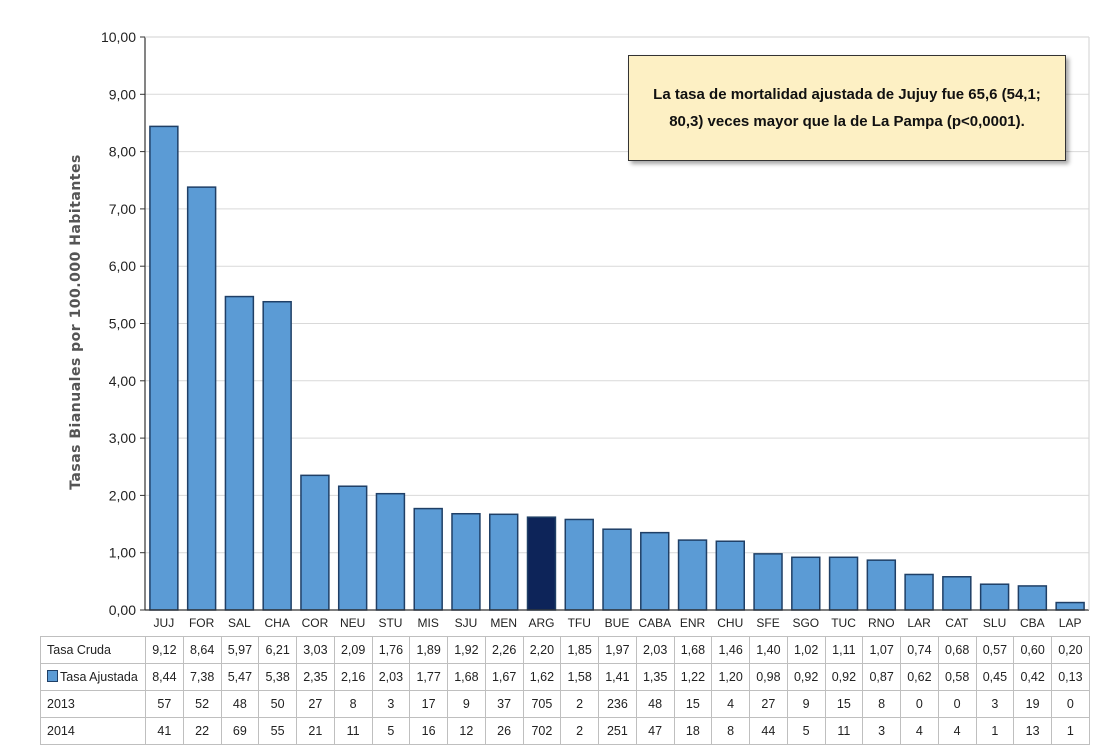 This screenshot has width=1097, height=747. Describe the element at coordinates (240, 677) in the screenshot. I see `table-cell: 5,47` at that location.